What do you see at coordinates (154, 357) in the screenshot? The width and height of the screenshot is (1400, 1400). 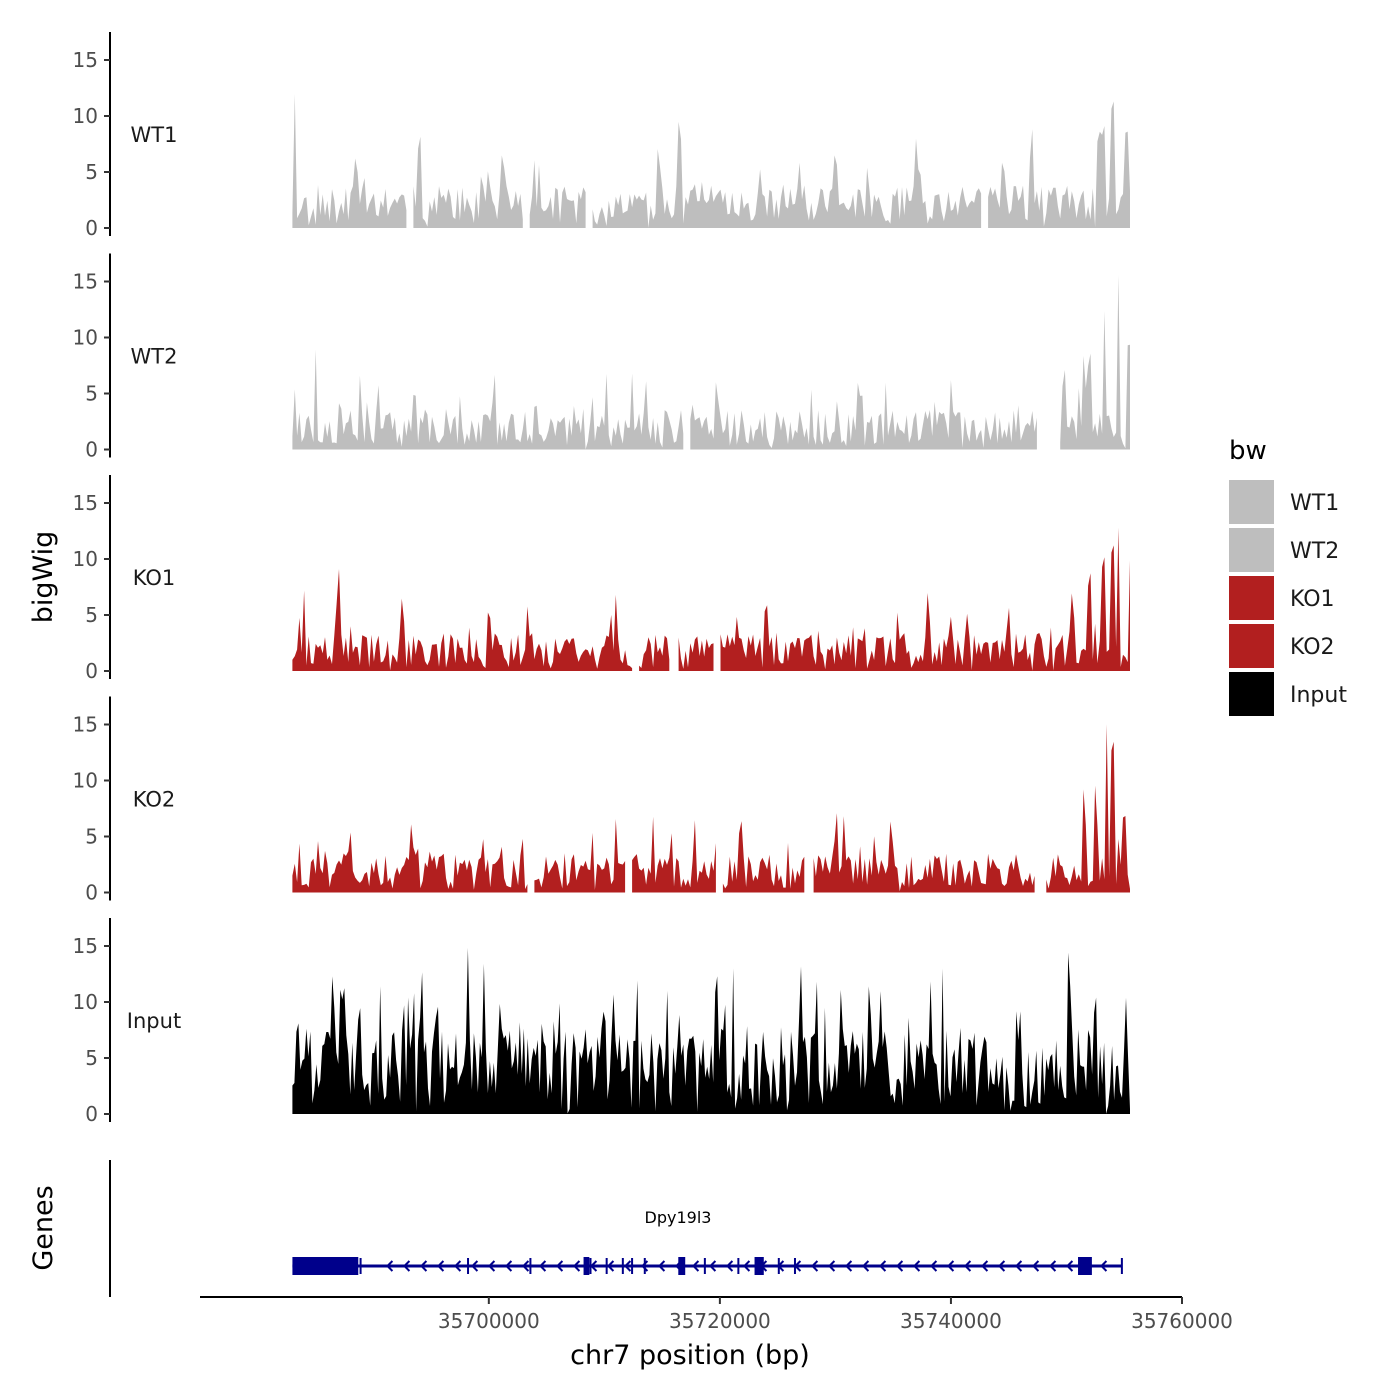 I see `track-label: WT2` at bounding box center [154, 357].